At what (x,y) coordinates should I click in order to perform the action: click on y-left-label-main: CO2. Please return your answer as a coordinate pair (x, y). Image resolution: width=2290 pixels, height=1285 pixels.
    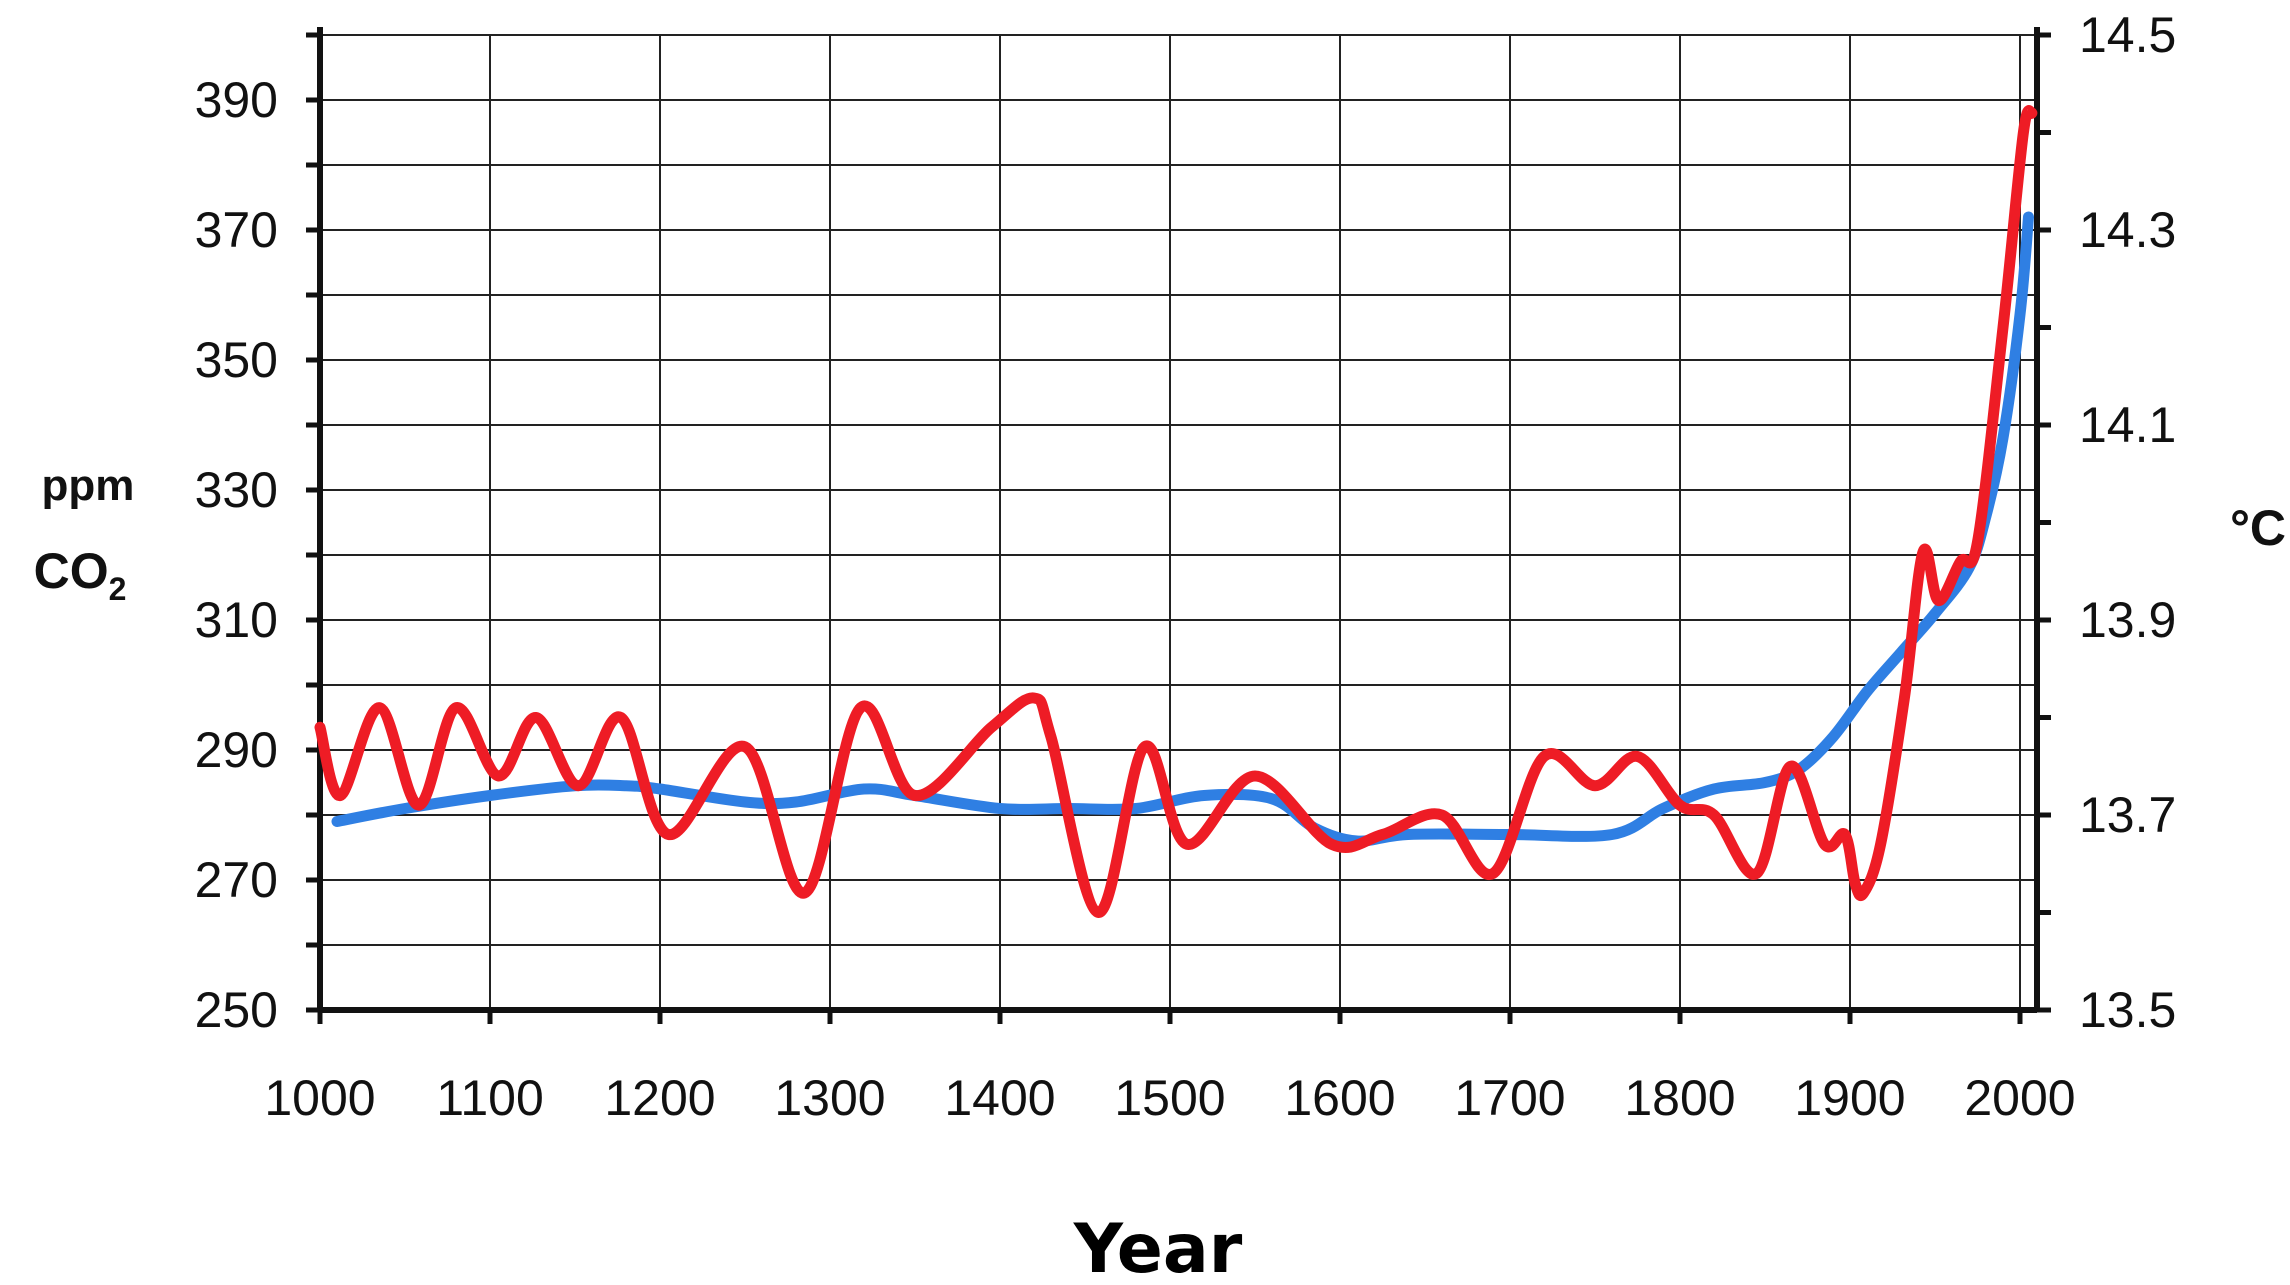
    Looking at the image, I should click on (80, 575).